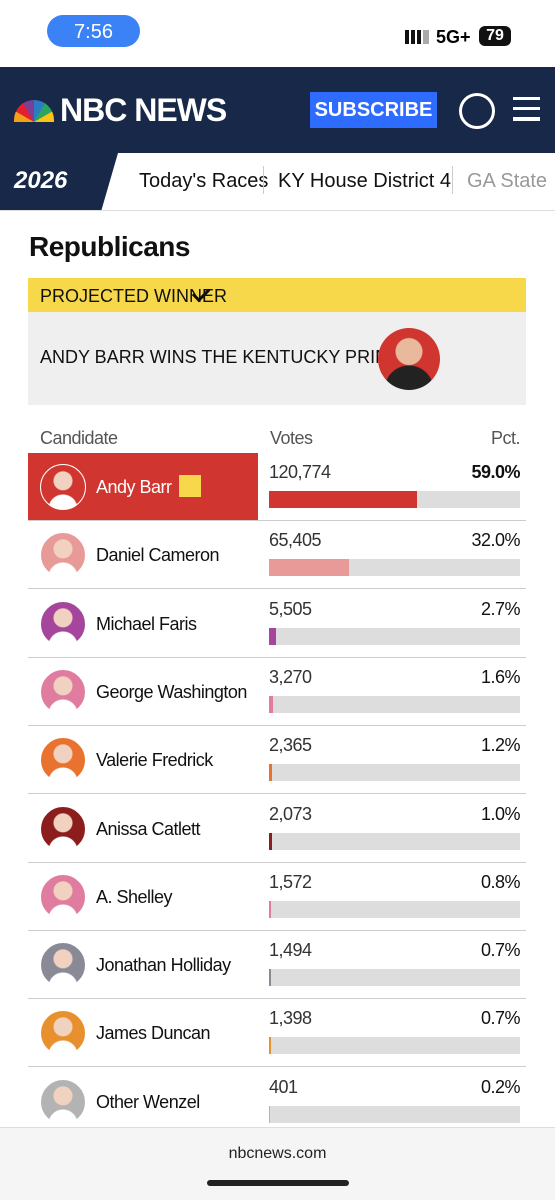  Describe the element at coordinates (204, 181) in the screenshot. I see `subnav-link: Today's Races` at that location.